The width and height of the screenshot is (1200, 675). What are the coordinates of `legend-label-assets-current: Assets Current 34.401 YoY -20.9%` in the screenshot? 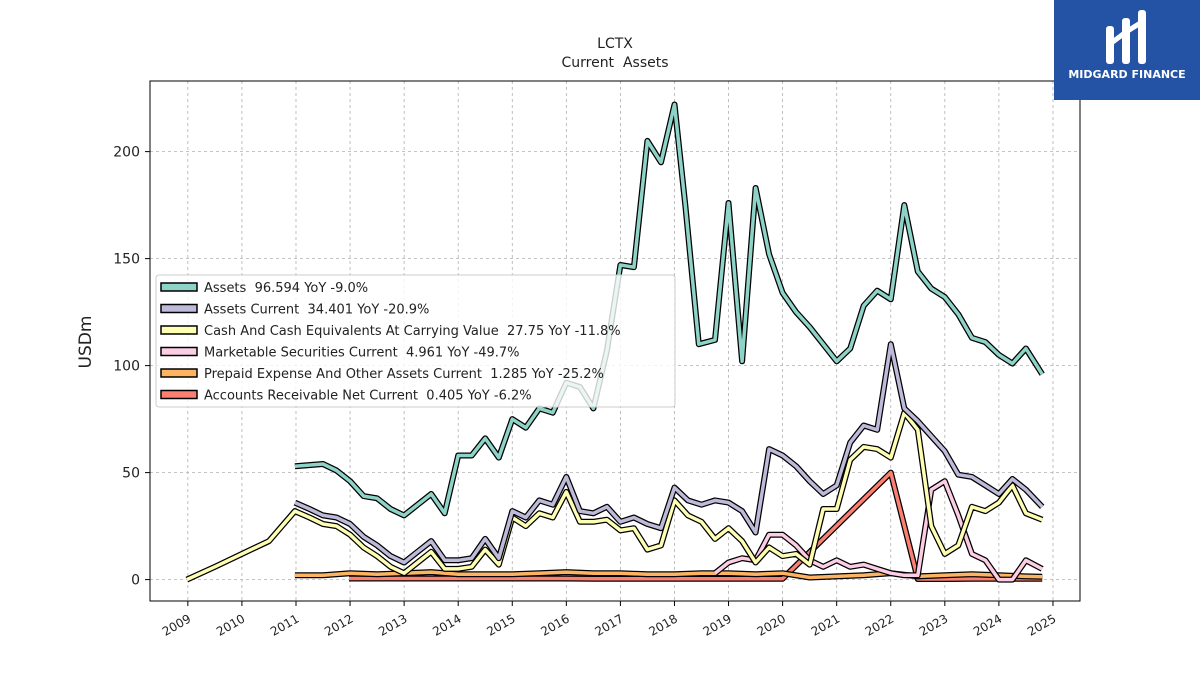 It's located at (316, 310).